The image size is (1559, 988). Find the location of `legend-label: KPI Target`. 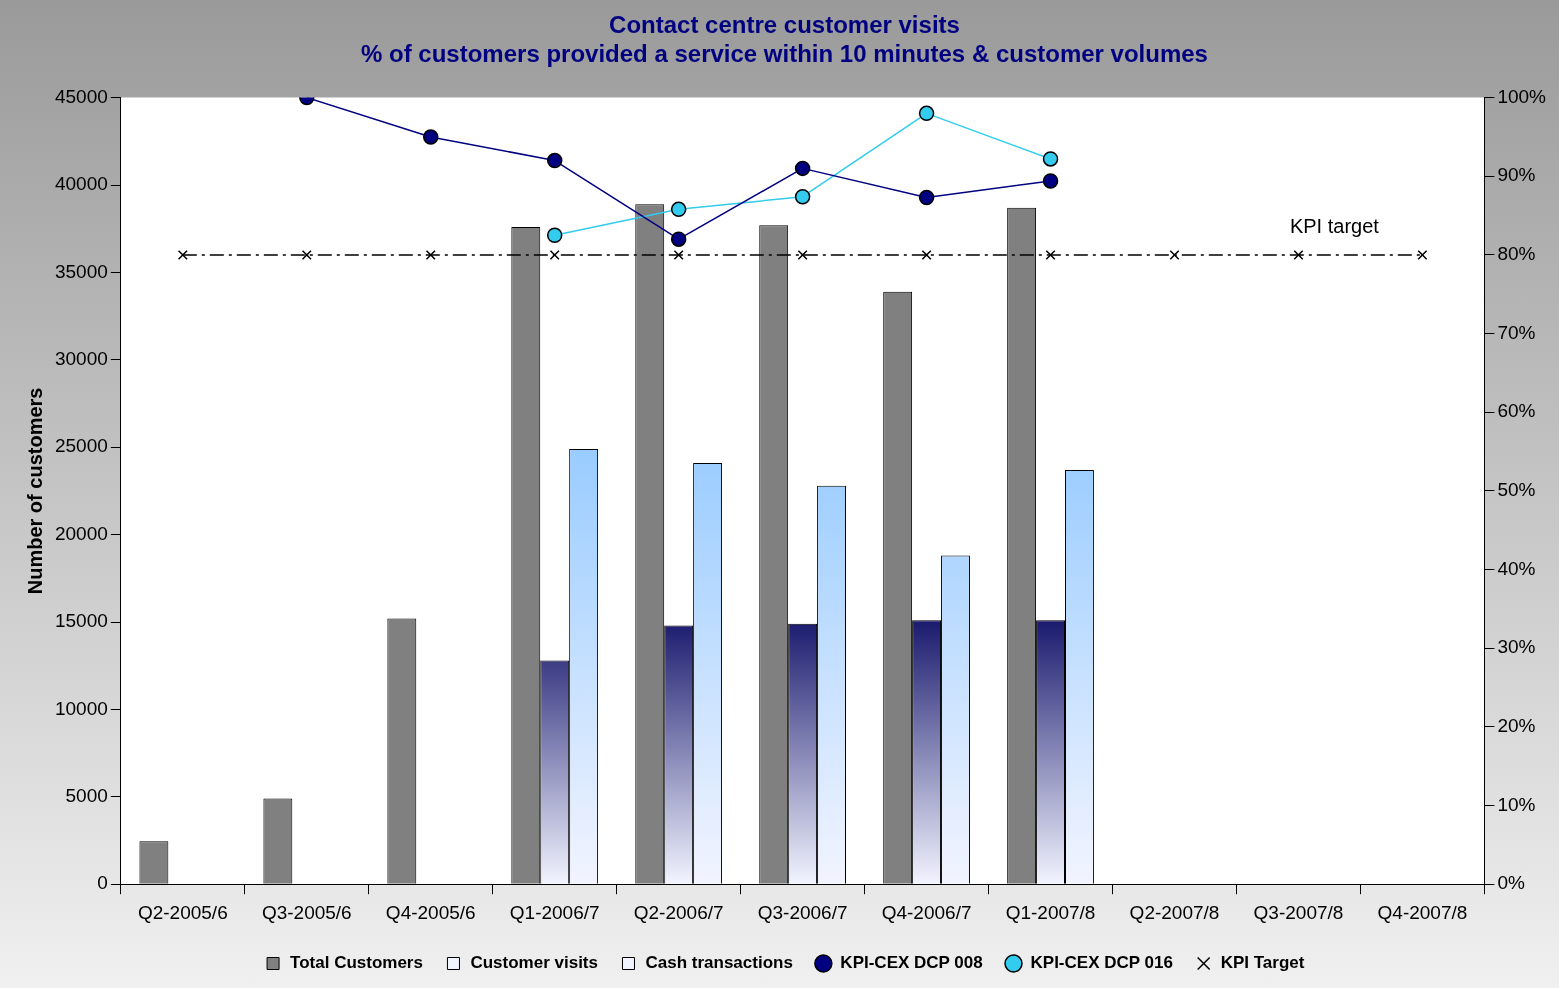

legend-label: KPI Target is located at coordinates (1262, 963).